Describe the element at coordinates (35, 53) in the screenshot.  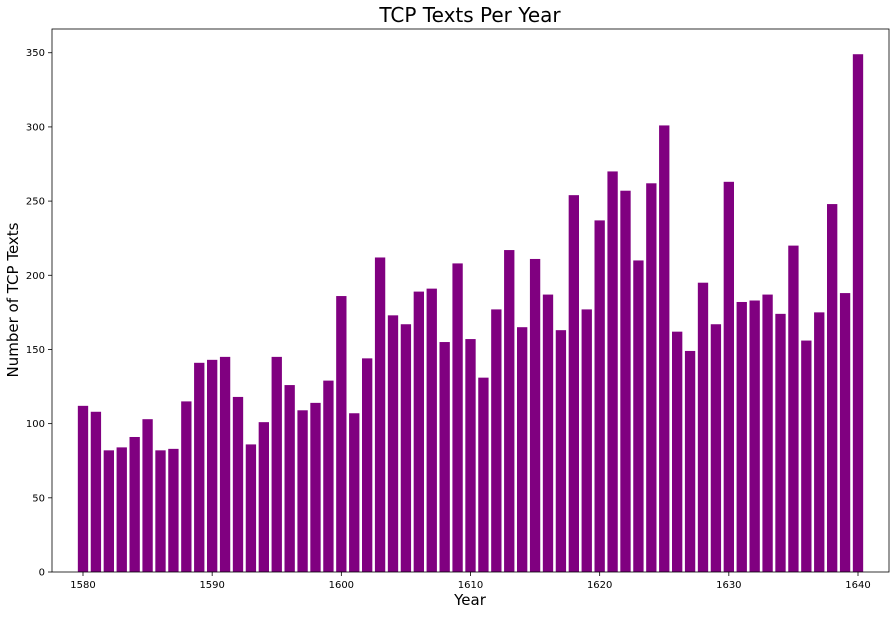
I see `y-tick-label: 350` at that location.